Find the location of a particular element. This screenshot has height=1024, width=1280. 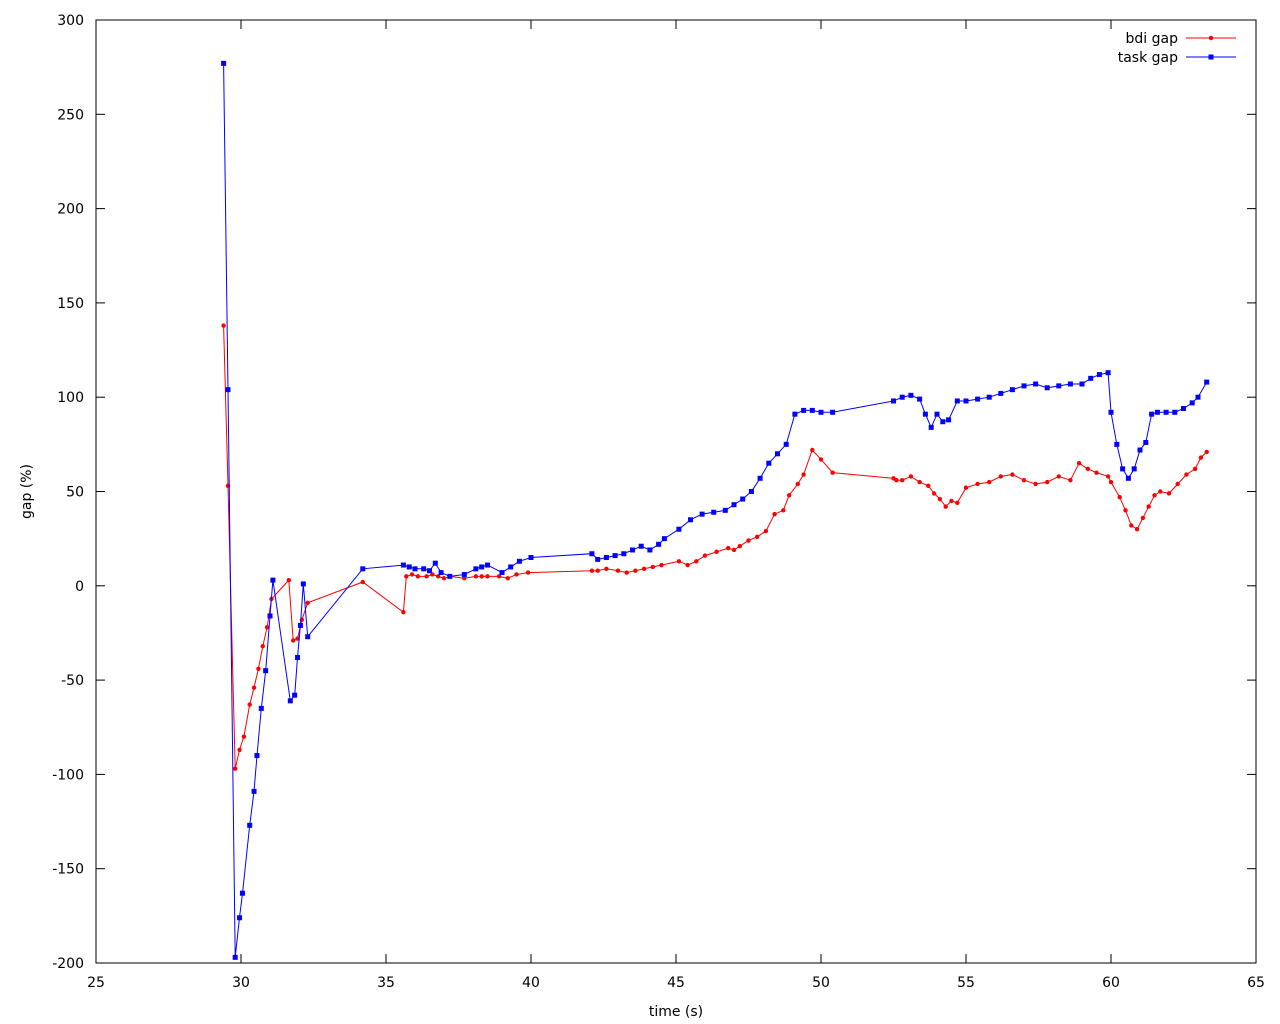

y-tick-label: 0 is located at coordinates (79, 587).